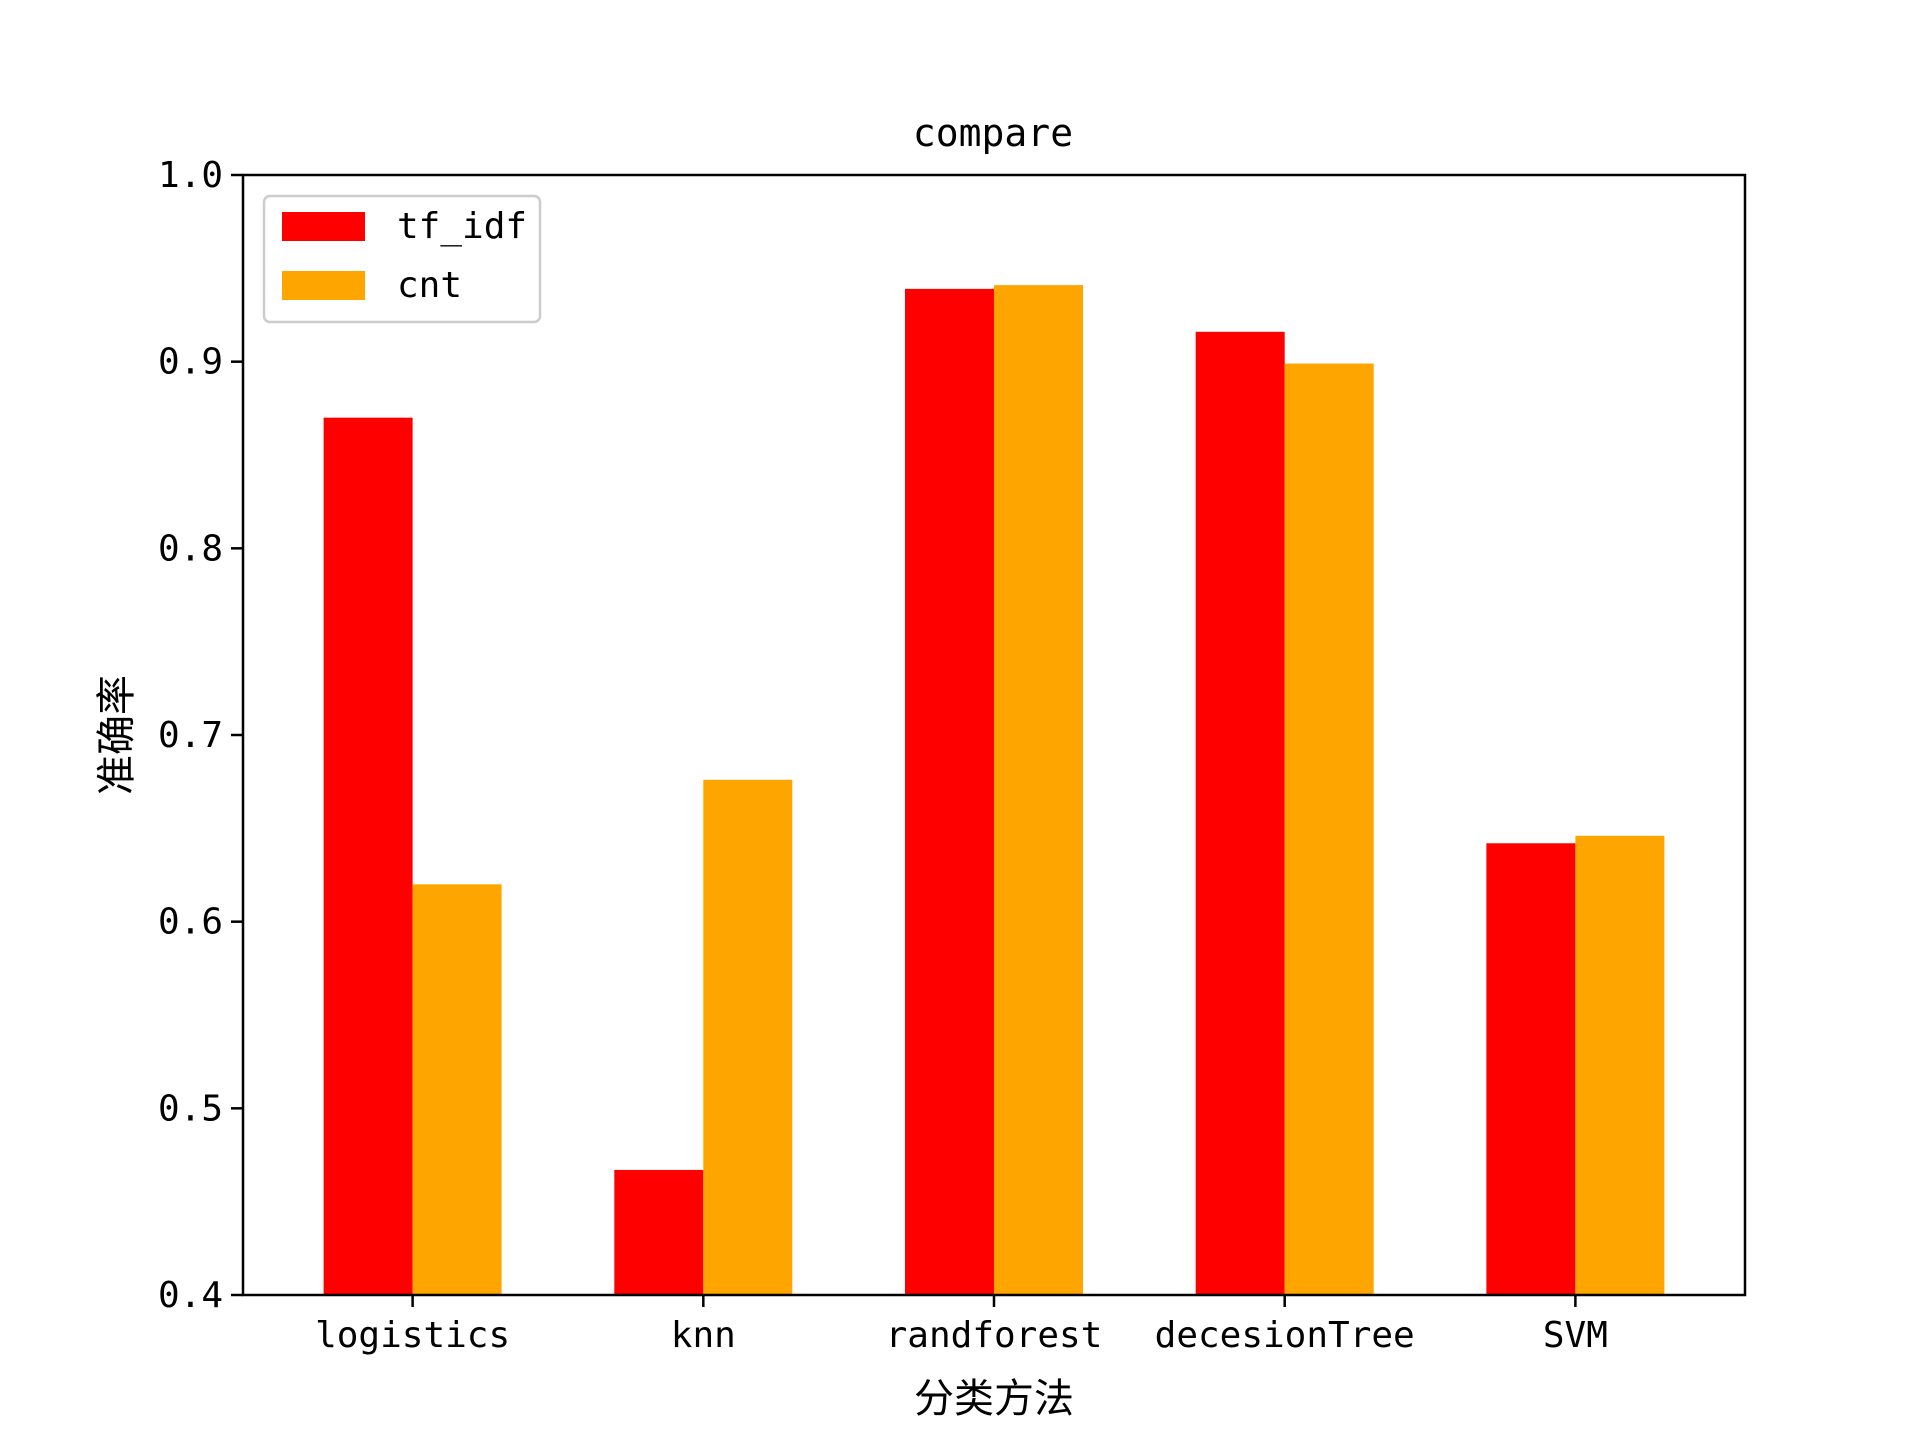  Describe the element at coordinates (659, 1232) in the screenshot. I see `bar-tf_idf-knn` at that location.